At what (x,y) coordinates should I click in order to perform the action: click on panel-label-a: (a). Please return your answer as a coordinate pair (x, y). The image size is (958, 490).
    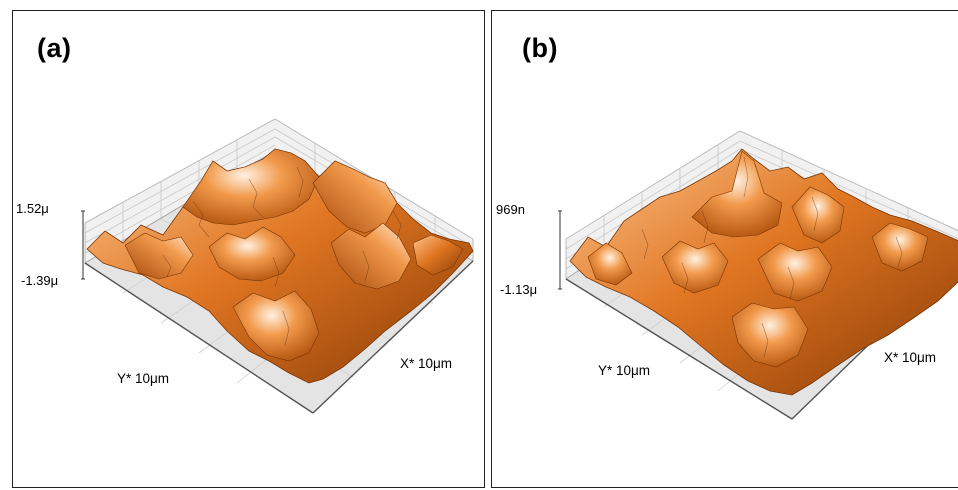
    Looking at the image, I should click on (54, 48).